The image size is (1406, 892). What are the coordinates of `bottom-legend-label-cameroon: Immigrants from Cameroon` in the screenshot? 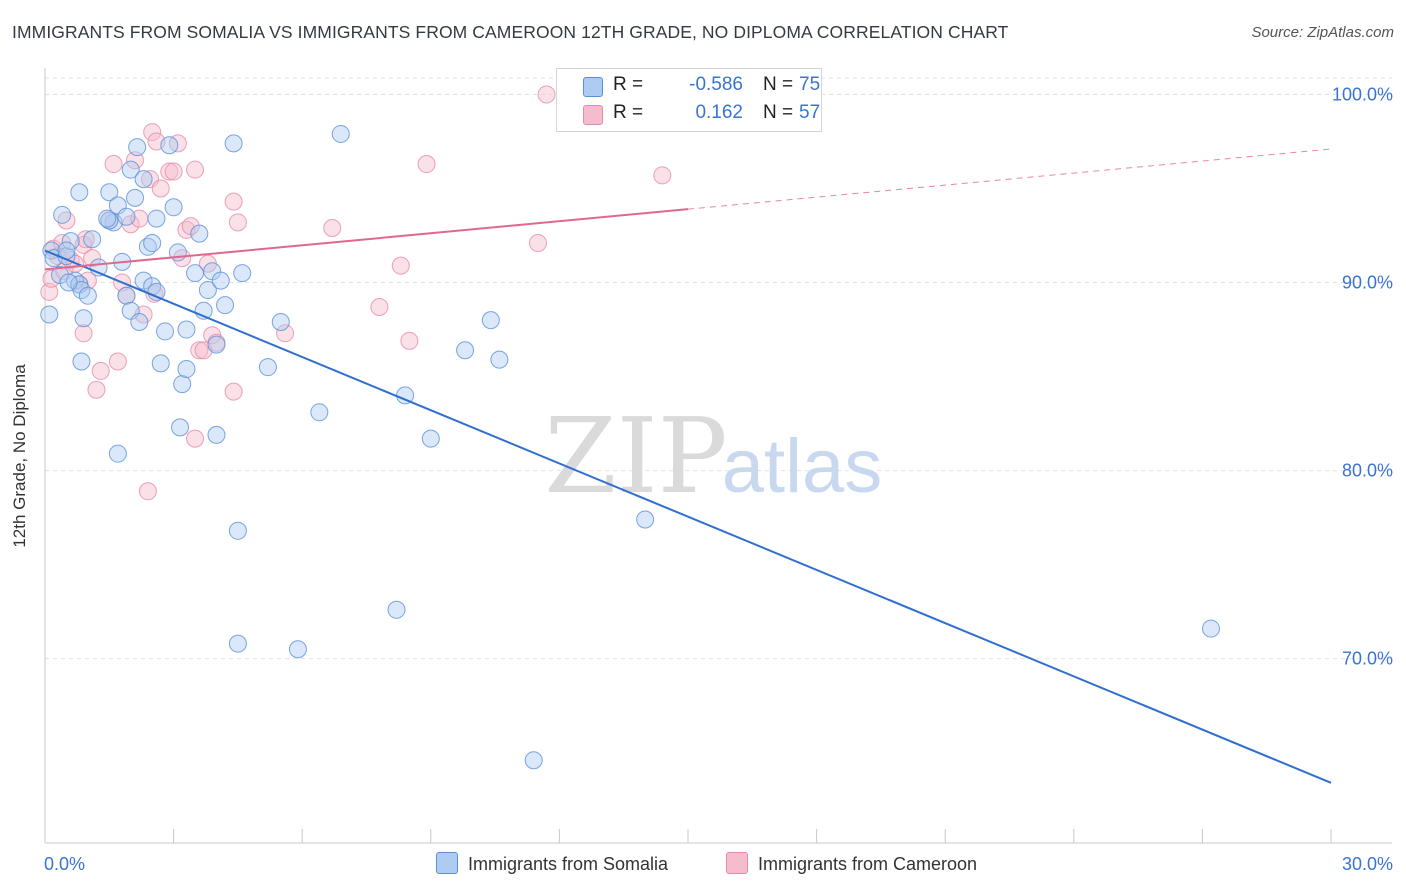 It's located at (868, 864).